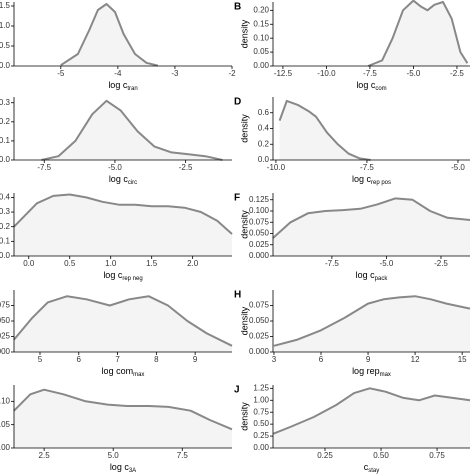 Image resolution: width=474 pixels, height=474 pixels. What do you see at coordinates (132, 279) in the screenshot?
I see `x-axis-label-sub: rep neg` at bounding box center [132, 279].